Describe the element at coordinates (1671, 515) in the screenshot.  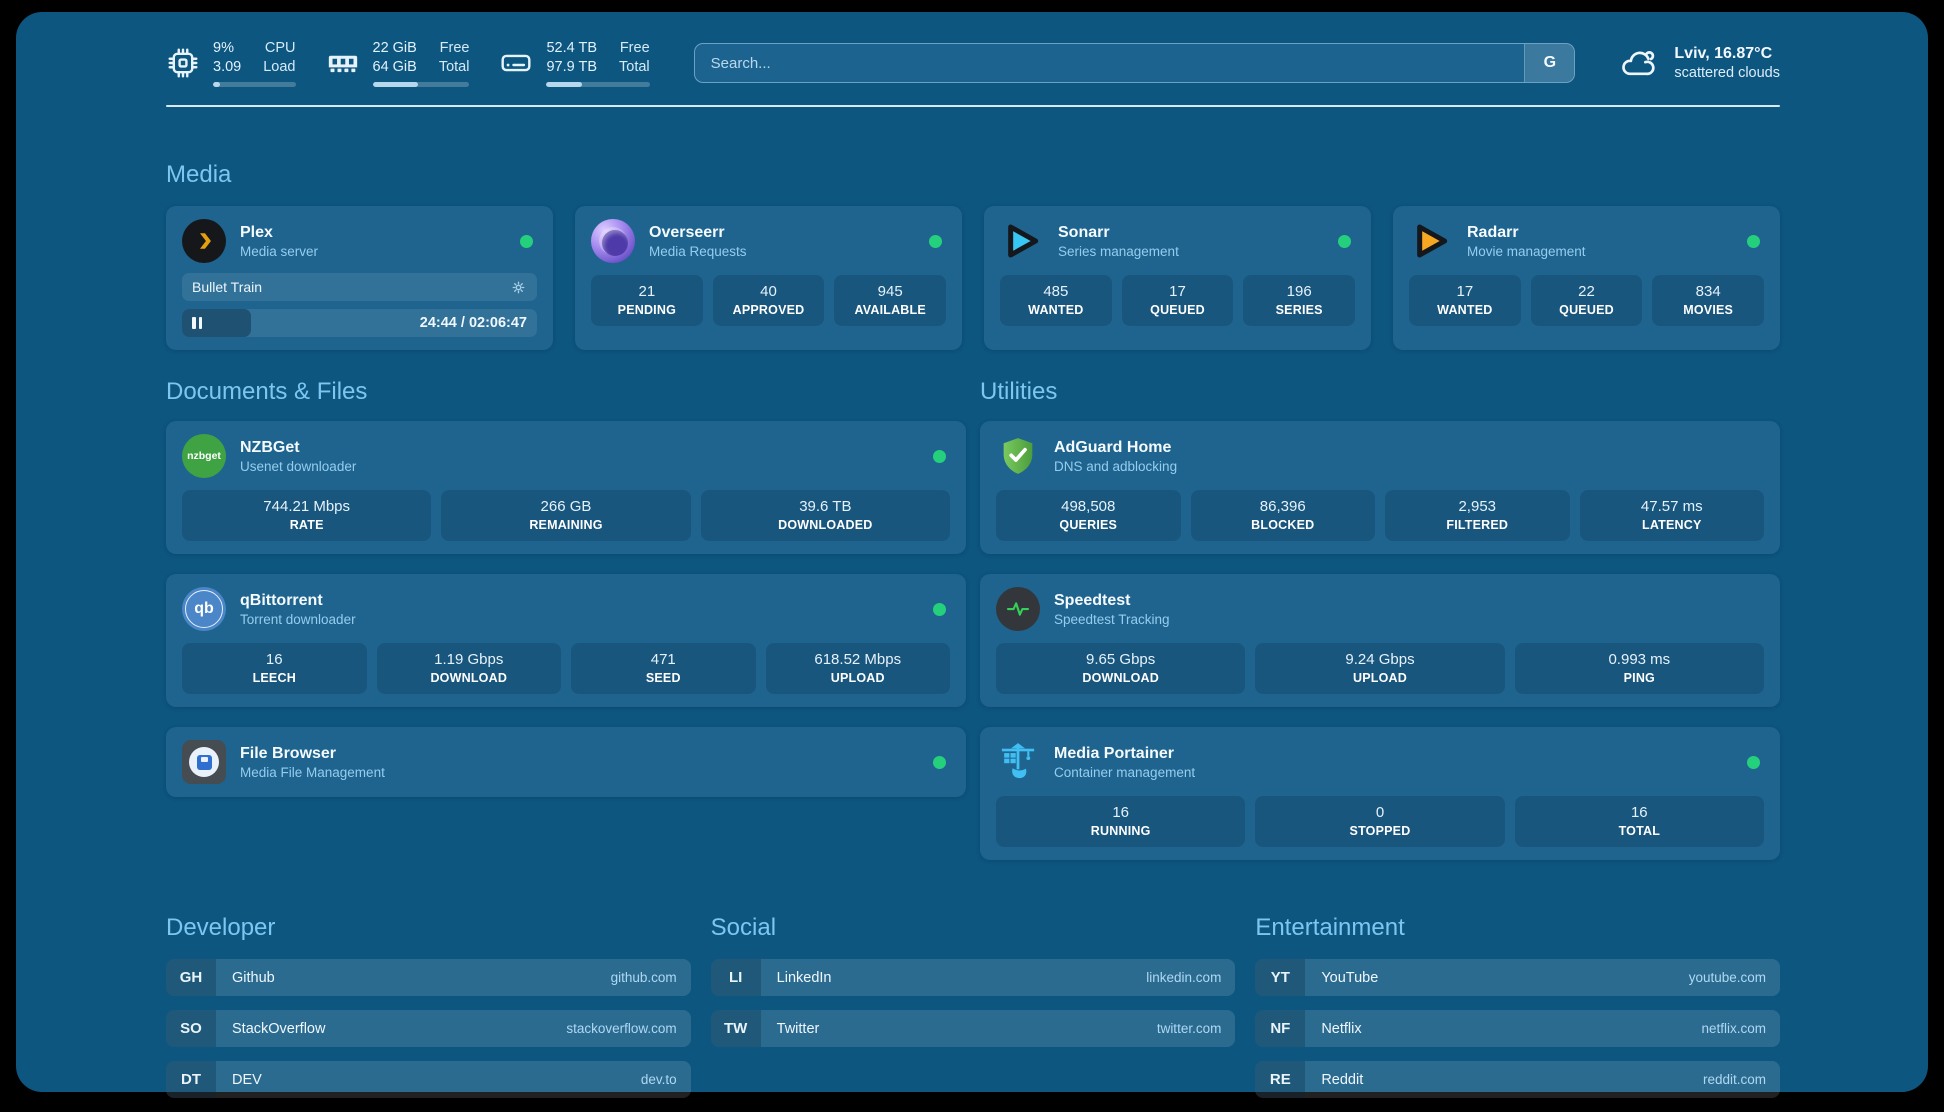
I see `stat-latency: 47.57 ms LATENCY` at that location.